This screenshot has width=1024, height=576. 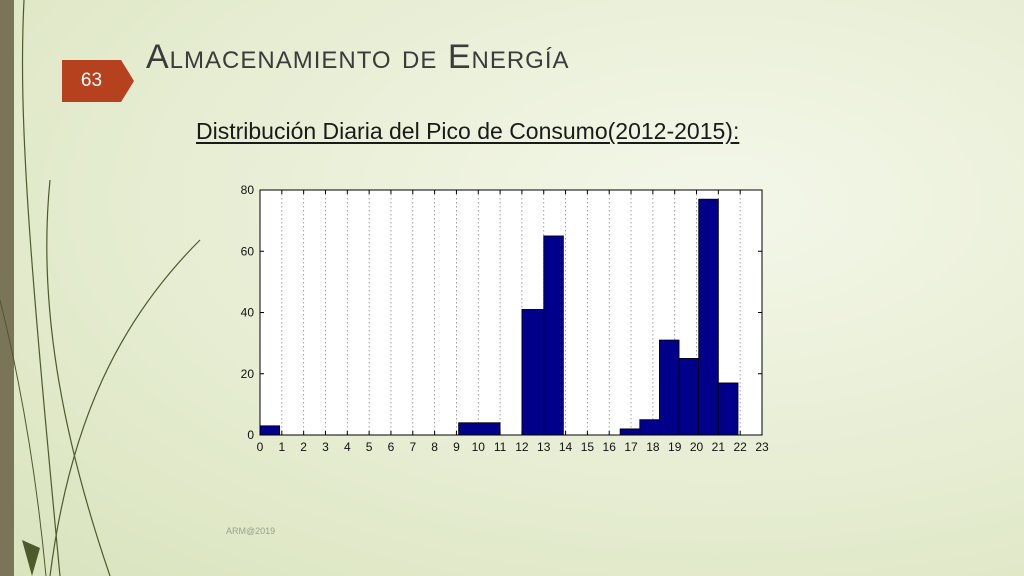 I want to click on slide-number: 63, so click(x=91, y=80).